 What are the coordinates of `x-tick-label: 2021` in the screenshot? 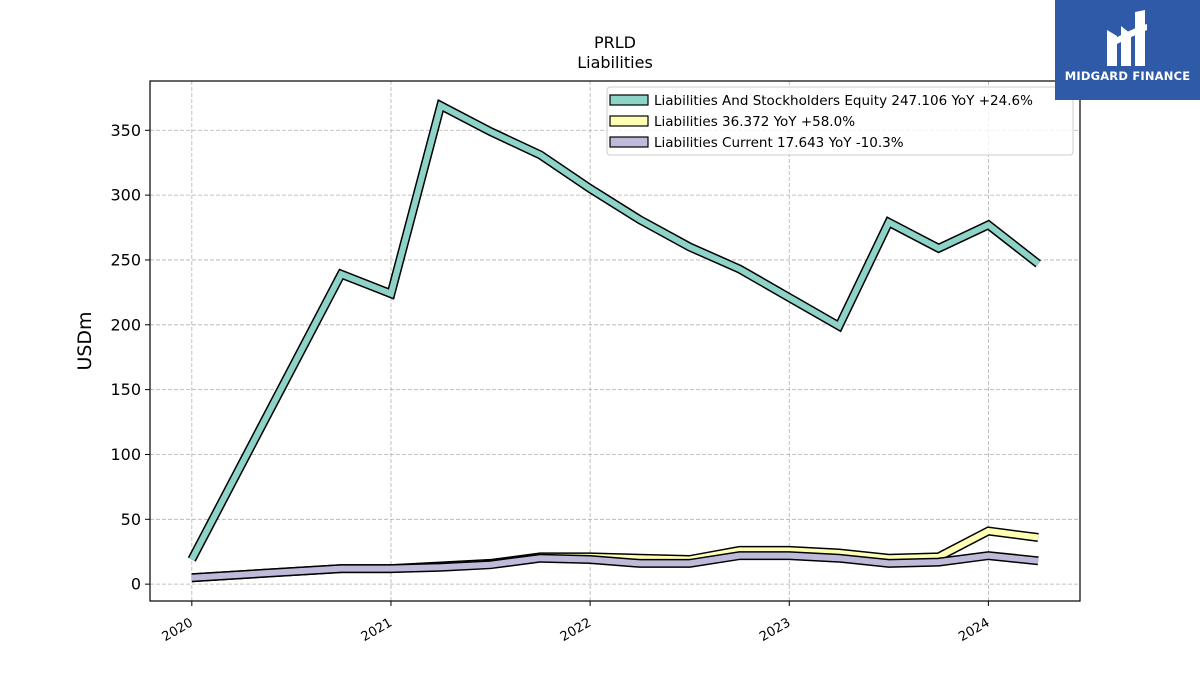 It's located at (377, 630).